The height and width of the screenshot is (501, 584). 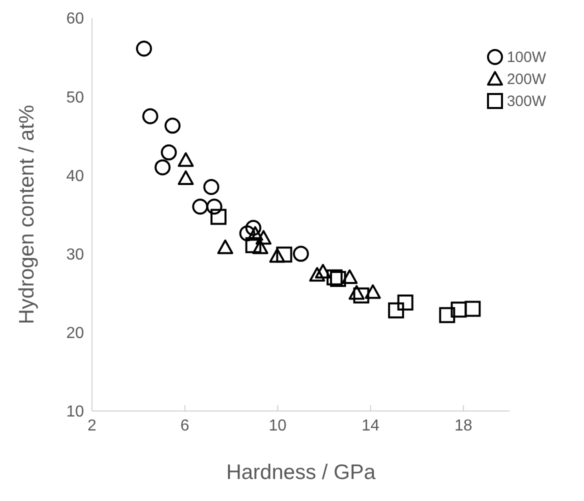 What do you see at coordinates (463, 425) in the screenshot?
I see `x-tick-label: 18` at bounding box center [463, 425].